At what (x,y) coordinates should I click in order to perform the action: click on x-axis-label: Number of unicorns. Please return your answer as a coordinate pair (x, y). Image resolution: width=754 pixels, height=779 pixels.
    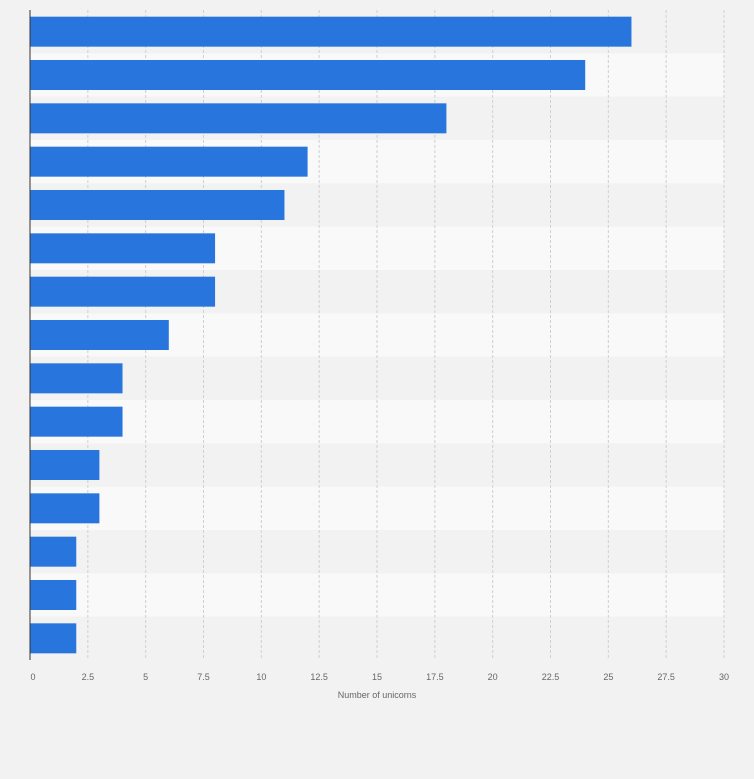
    Looking at the image, I should click on (377, 695).